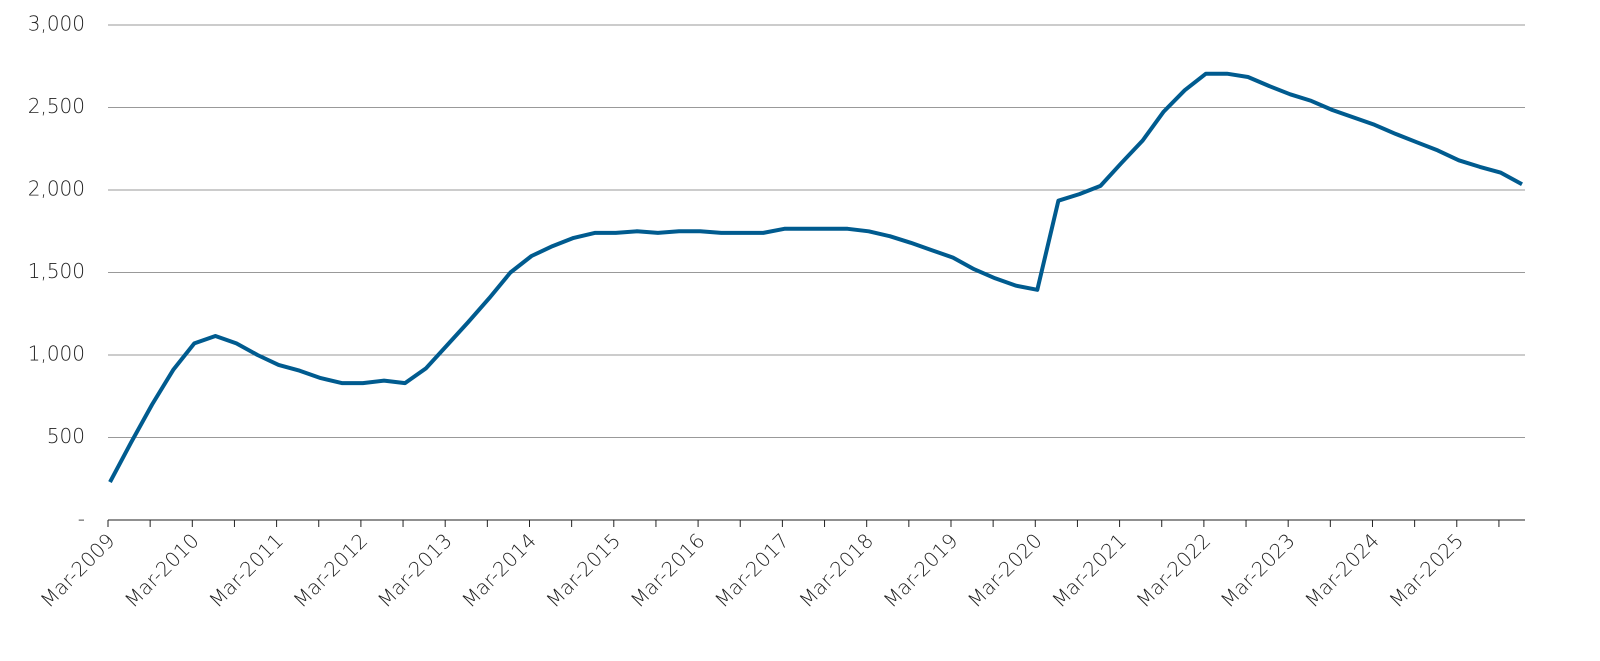 The image size is (1600, 661). What do you see at coordinates (415, 570) in the screenshot?
I see `x-tick-label: Mar-2013` at bounding box center [415, 570].